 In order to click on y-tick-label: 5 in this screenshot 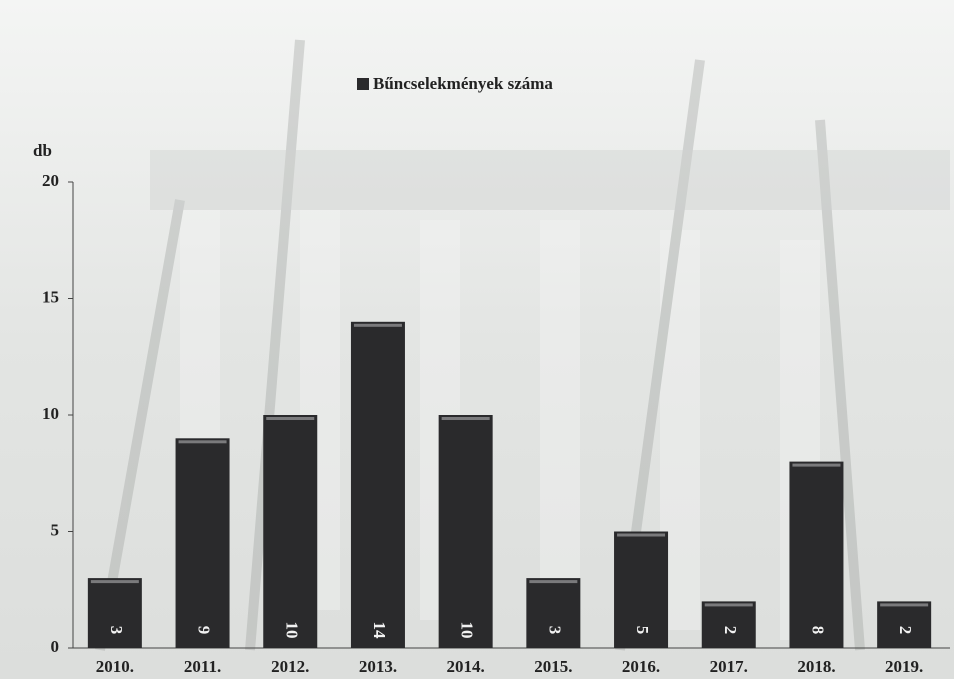, I will do `click(55, 529)`.